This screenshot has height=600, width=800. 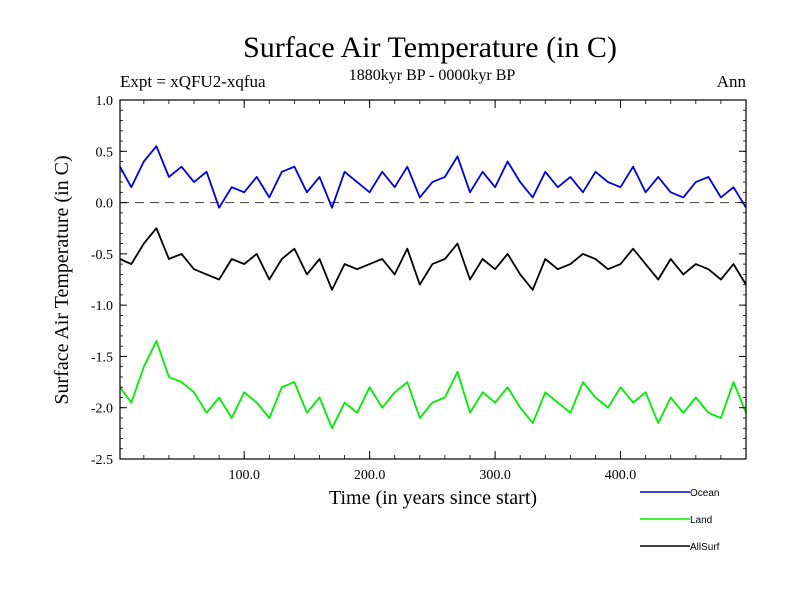 I want to click on legend-label-ocean: Ocean, so click(x=704, y=493).